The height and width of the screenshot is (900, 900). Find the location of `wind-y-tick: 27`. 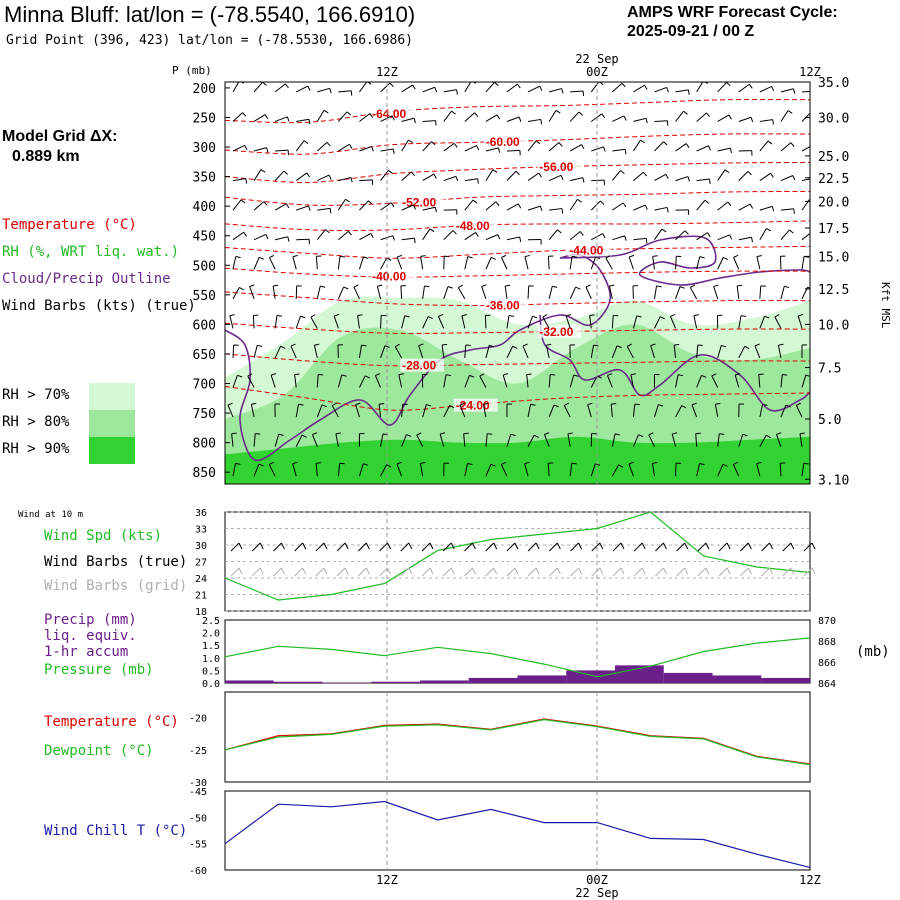

wind-y-tick: 27 is located at coordinates (201, 563).